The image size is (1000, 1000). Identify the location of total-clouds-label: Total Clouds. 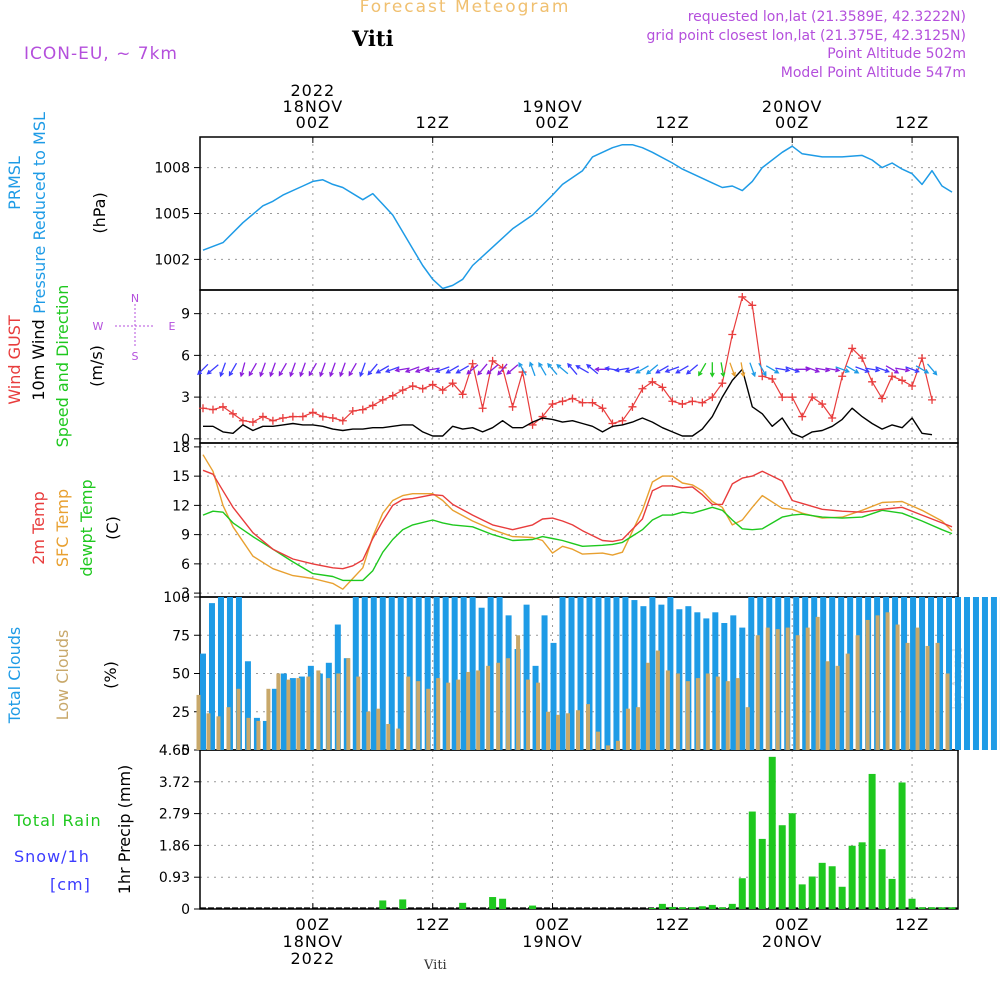
(14, 676).